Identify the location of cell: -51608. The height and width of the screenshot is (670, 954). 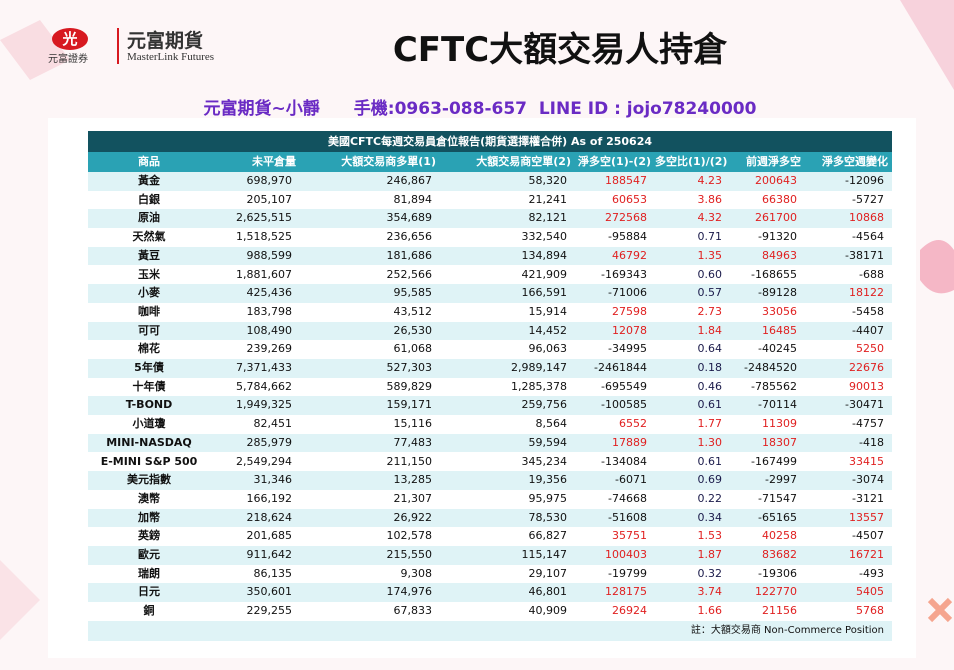
(627, 517).